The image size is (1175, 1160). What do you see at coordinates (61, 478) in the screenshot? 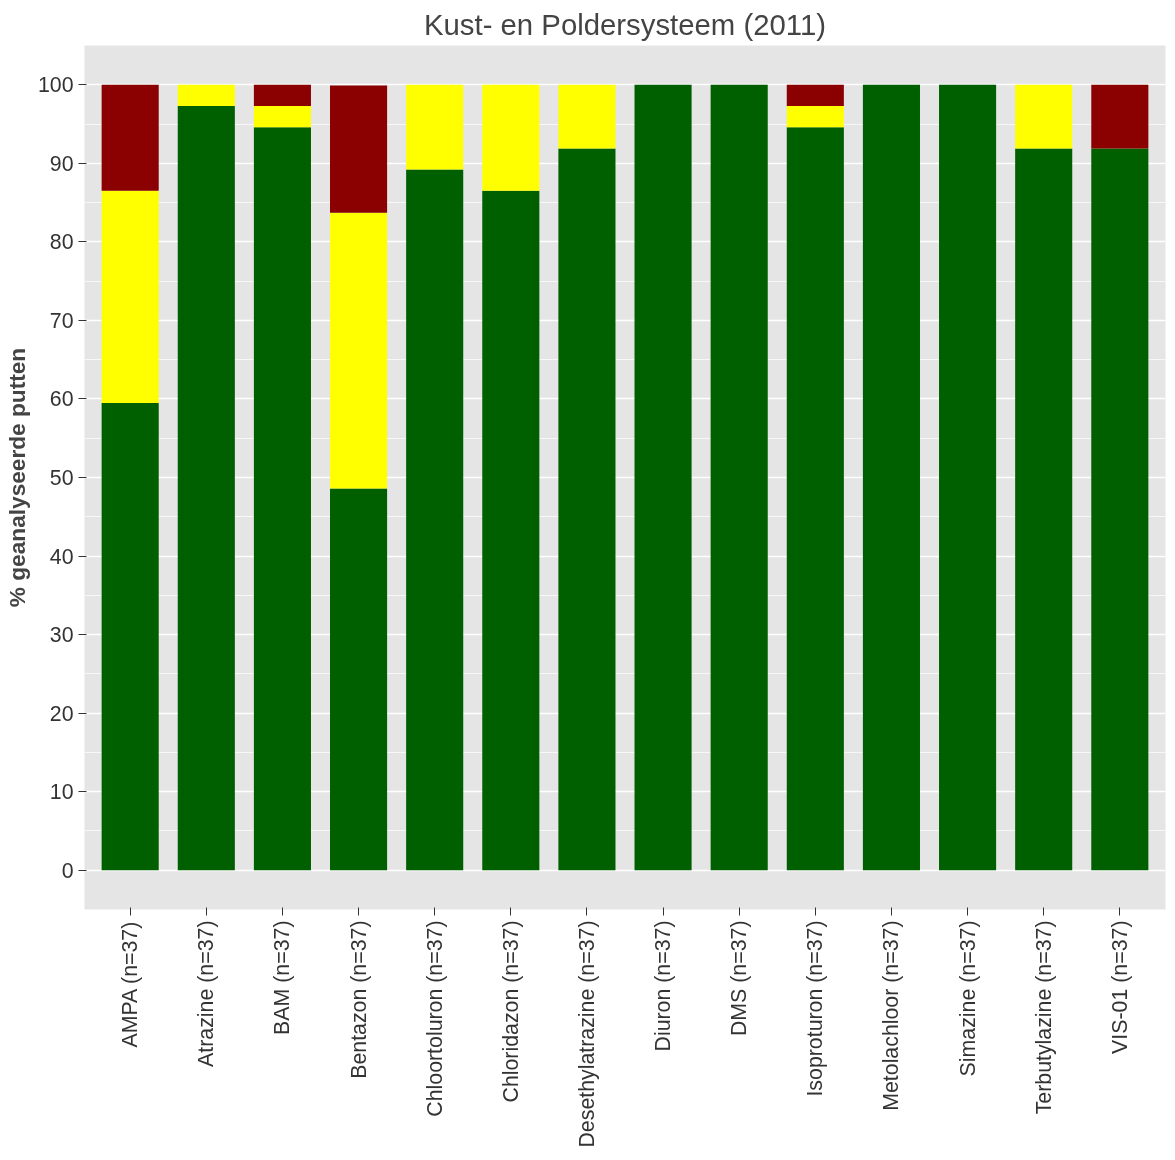
I see `y-tick-label: 50` at bounding box center [61, 478].